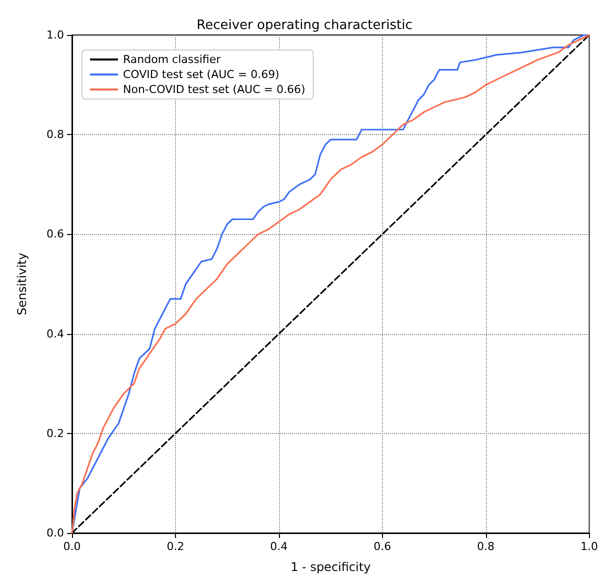 The height and width of the screenshot is (586, 609). I want to click on legend-label: COVID test set (AUC = 0.69), so click(201, 74).